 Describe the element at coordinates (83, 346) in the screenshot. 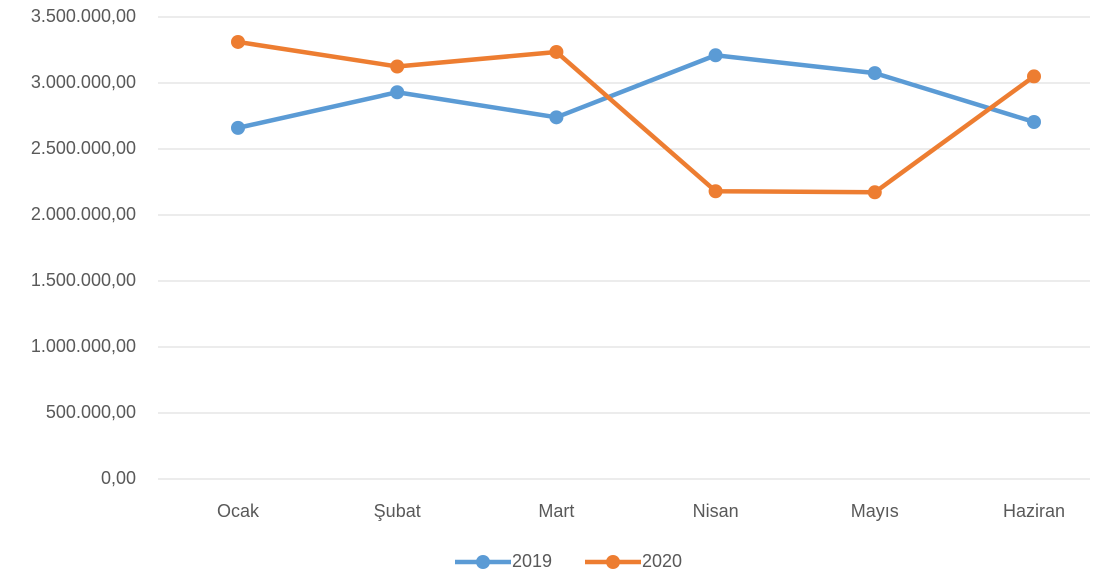

I see `y-tick-label: 1.000.000,00` at that location.